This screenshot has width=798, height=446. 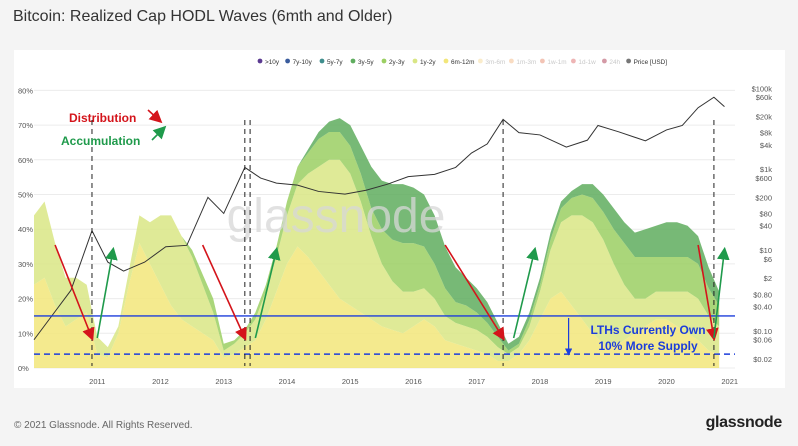 I want to click on y-axis-left: 0% 10% 20% 30% 40% 50% 60% 70% 80%, so click(x=25, y=229).